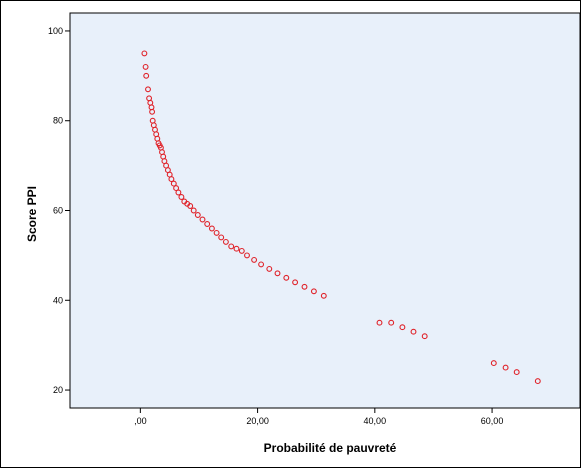 Image resolution: width=581 pixels, height=468 pixels. What do you see at coordinates (58, 390) in the screenshot?
I see `y-tick-label: 20` at bounding box center [58, 390].